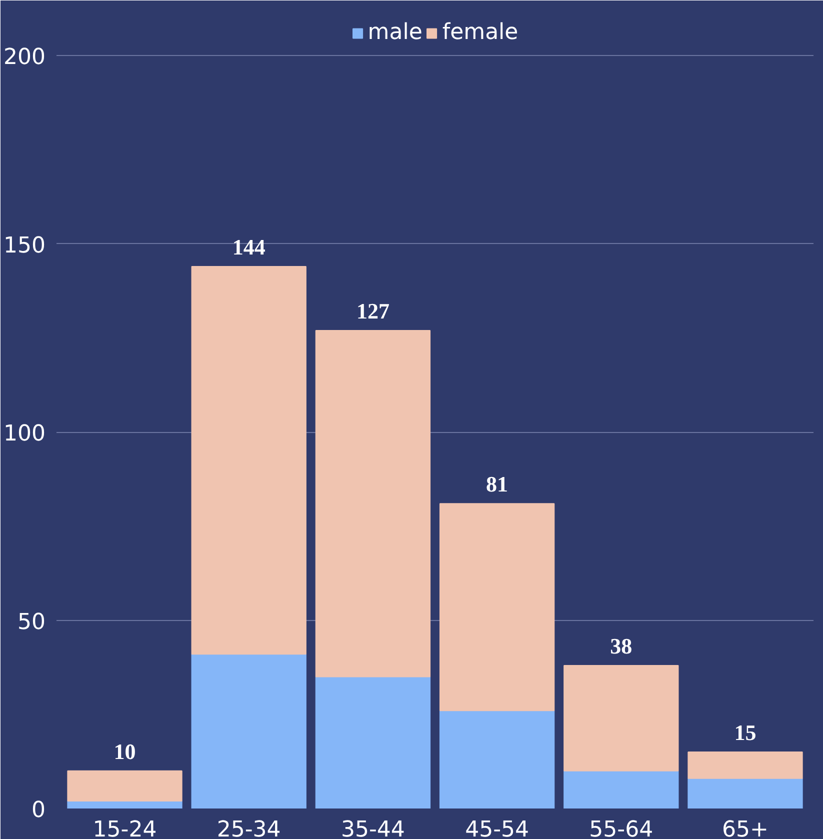  I want to click on legend-label: male, so click(395, 32).